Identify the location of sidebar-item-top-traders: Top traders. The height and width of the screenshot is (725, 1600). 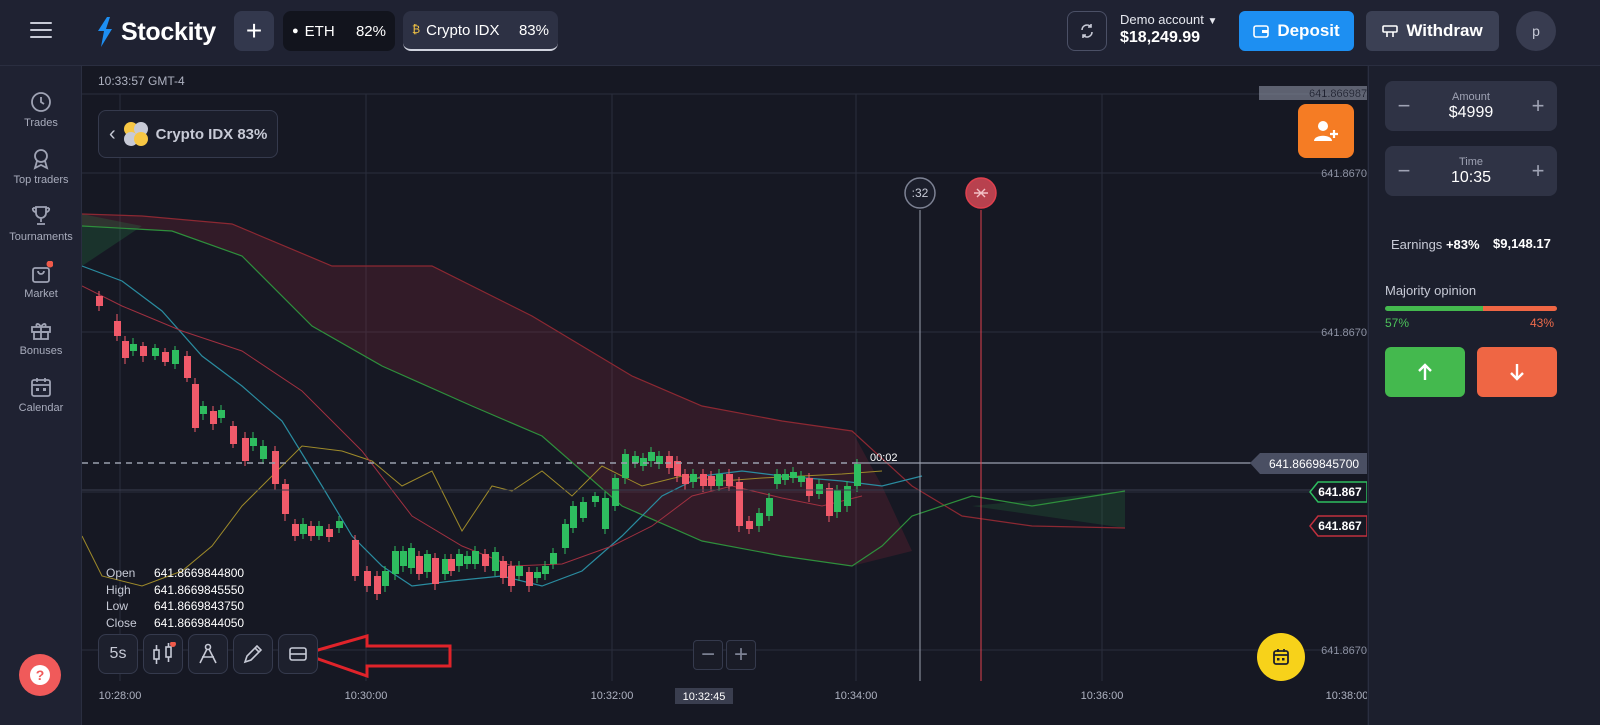
(41, 166).